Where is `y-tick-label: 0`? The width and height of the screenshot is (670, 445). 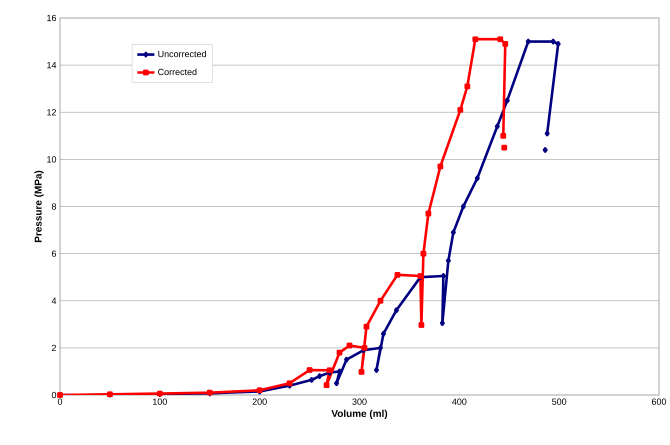
y-tick-label: 0 is located at coordinates (54, 395).